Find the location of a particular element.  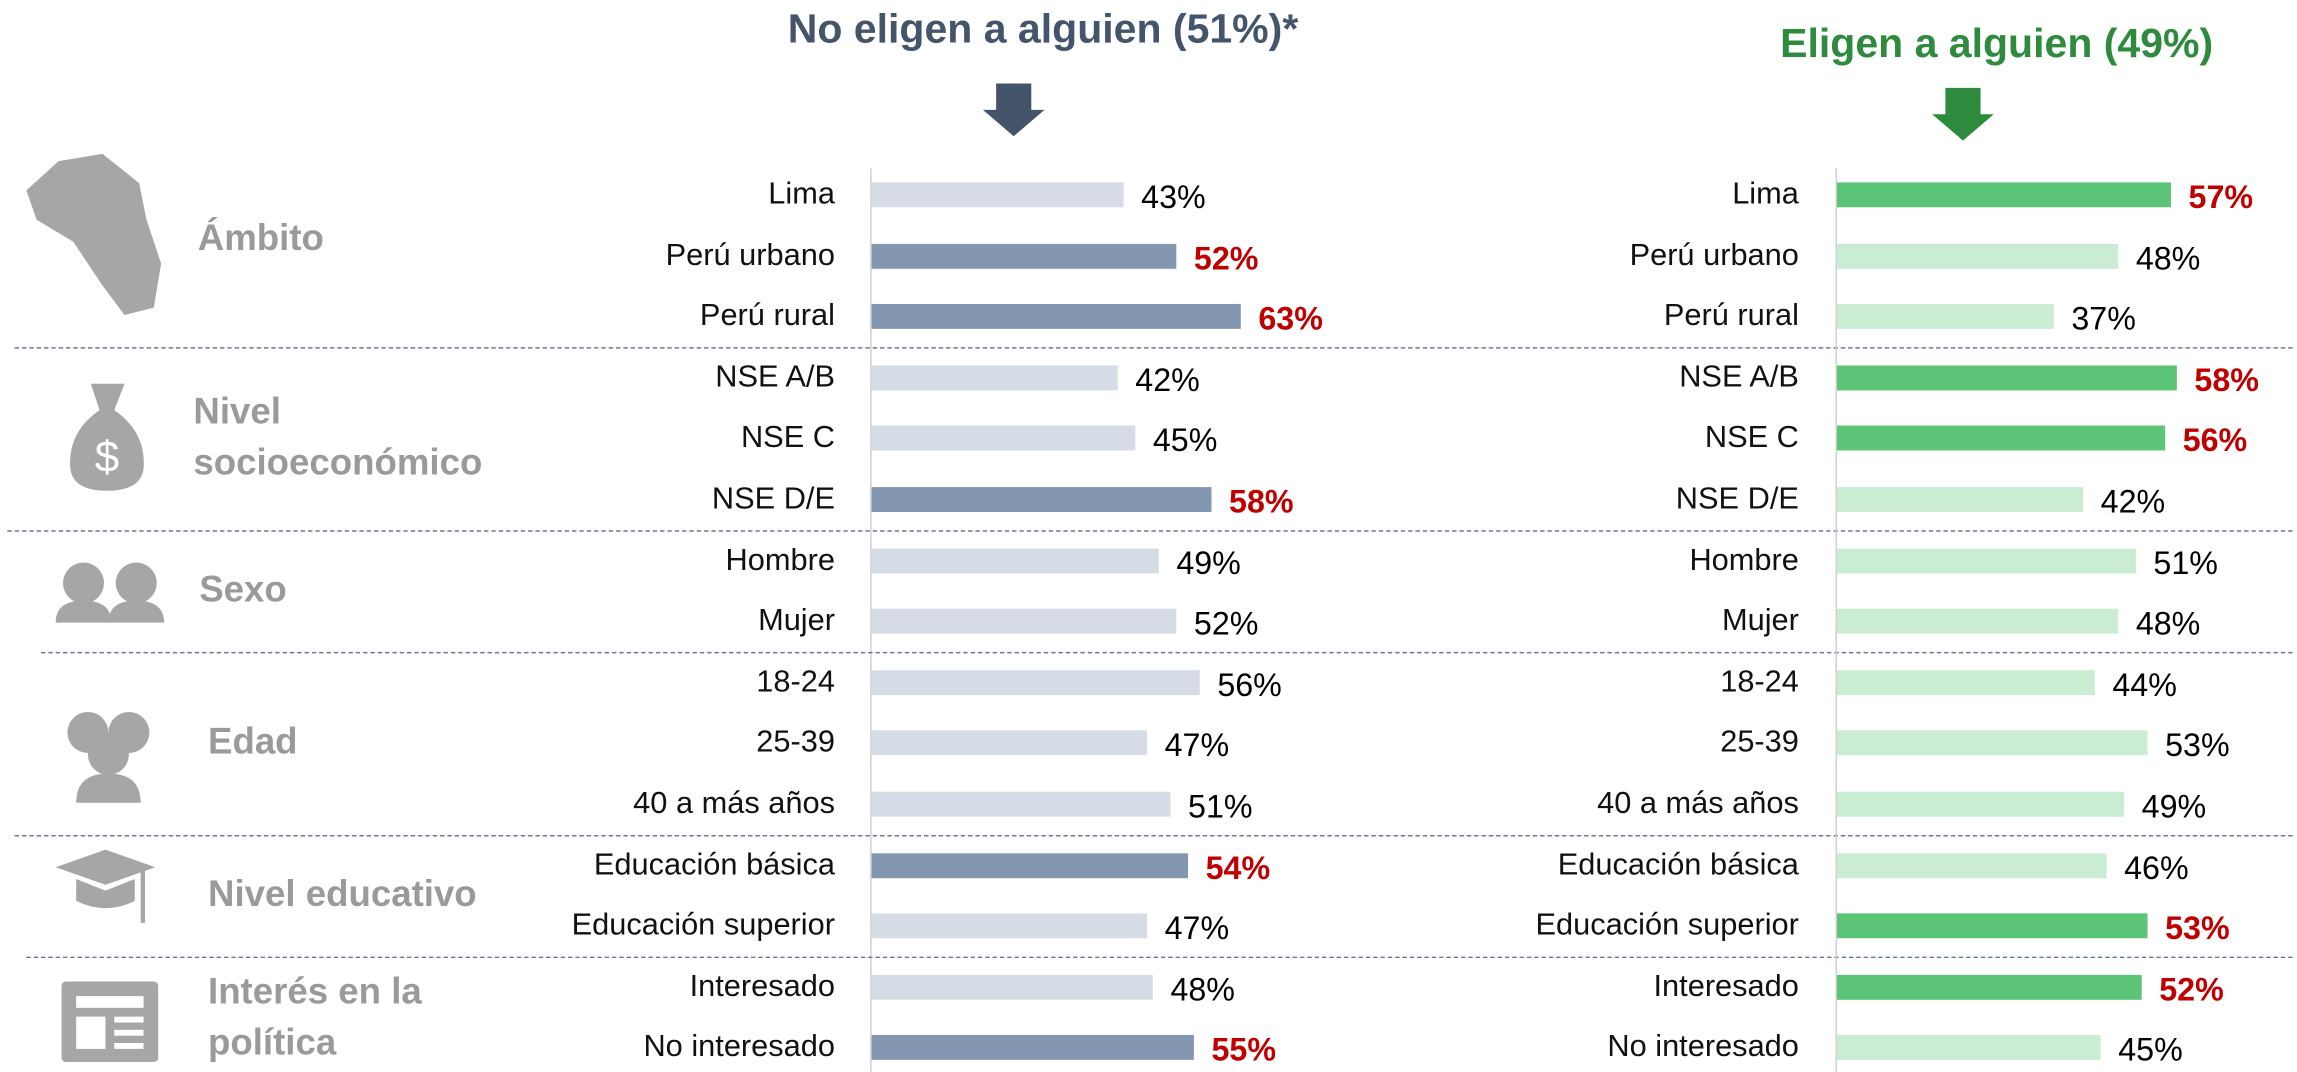

group-label: Nivel educativo is located at coordinates (342, 895).